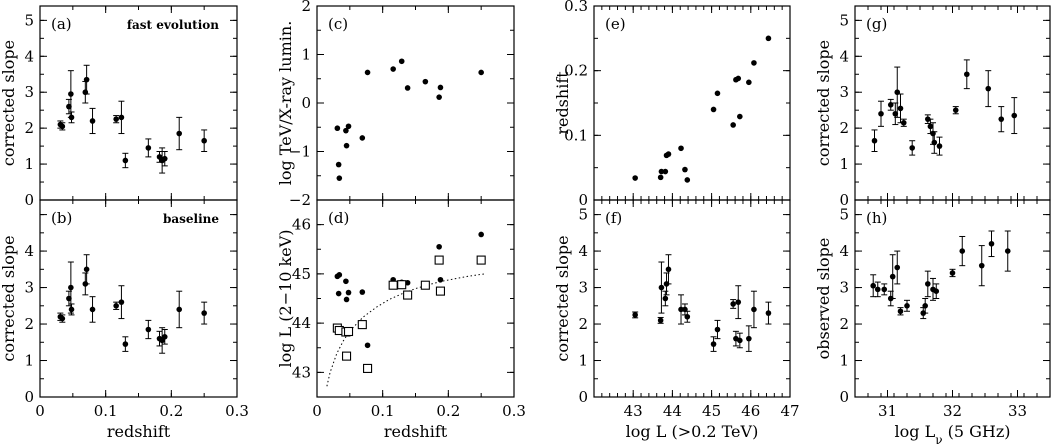 Image resolution: width=1052 pixels, height=447 pixels. I want to click on x-tick-label: 44, so click(672, 411).